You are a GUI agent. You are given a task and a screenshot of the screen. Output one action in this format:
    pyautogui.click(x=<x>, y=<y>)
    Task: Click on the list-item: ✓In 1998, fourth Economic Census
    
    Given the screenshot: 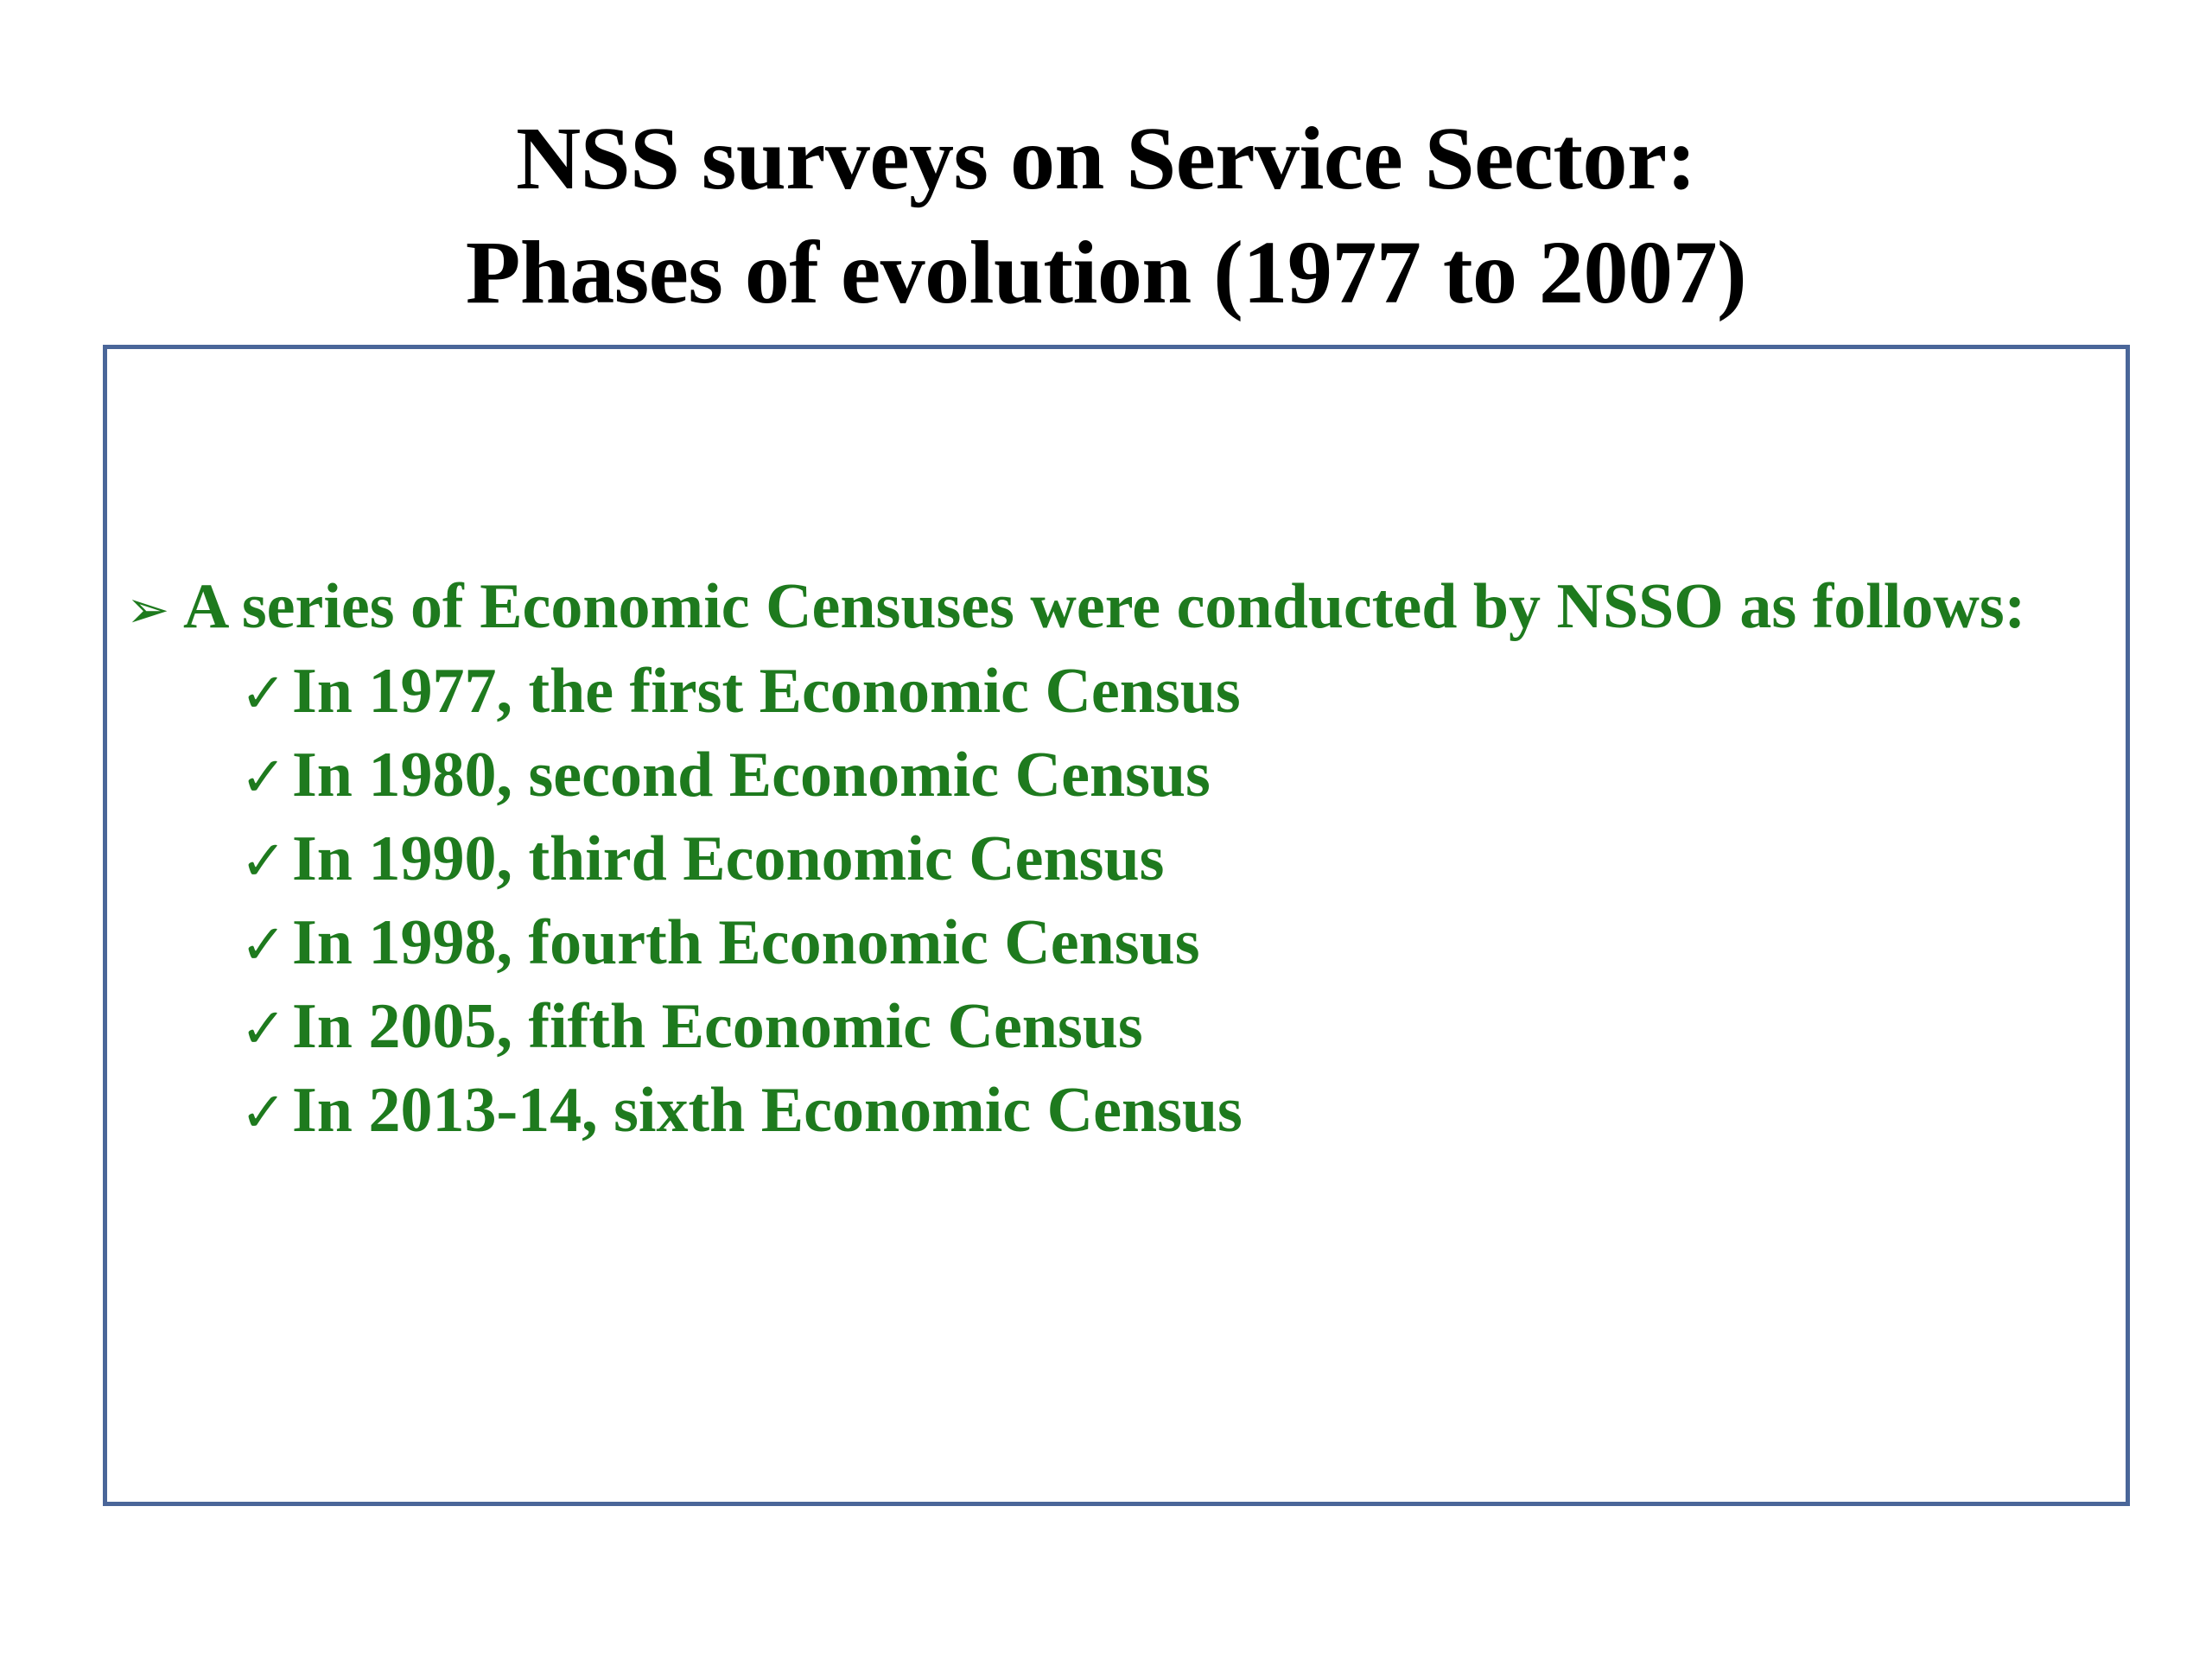 What is the action you would take?
    pyautogui.click(x=1174, y=944)
    